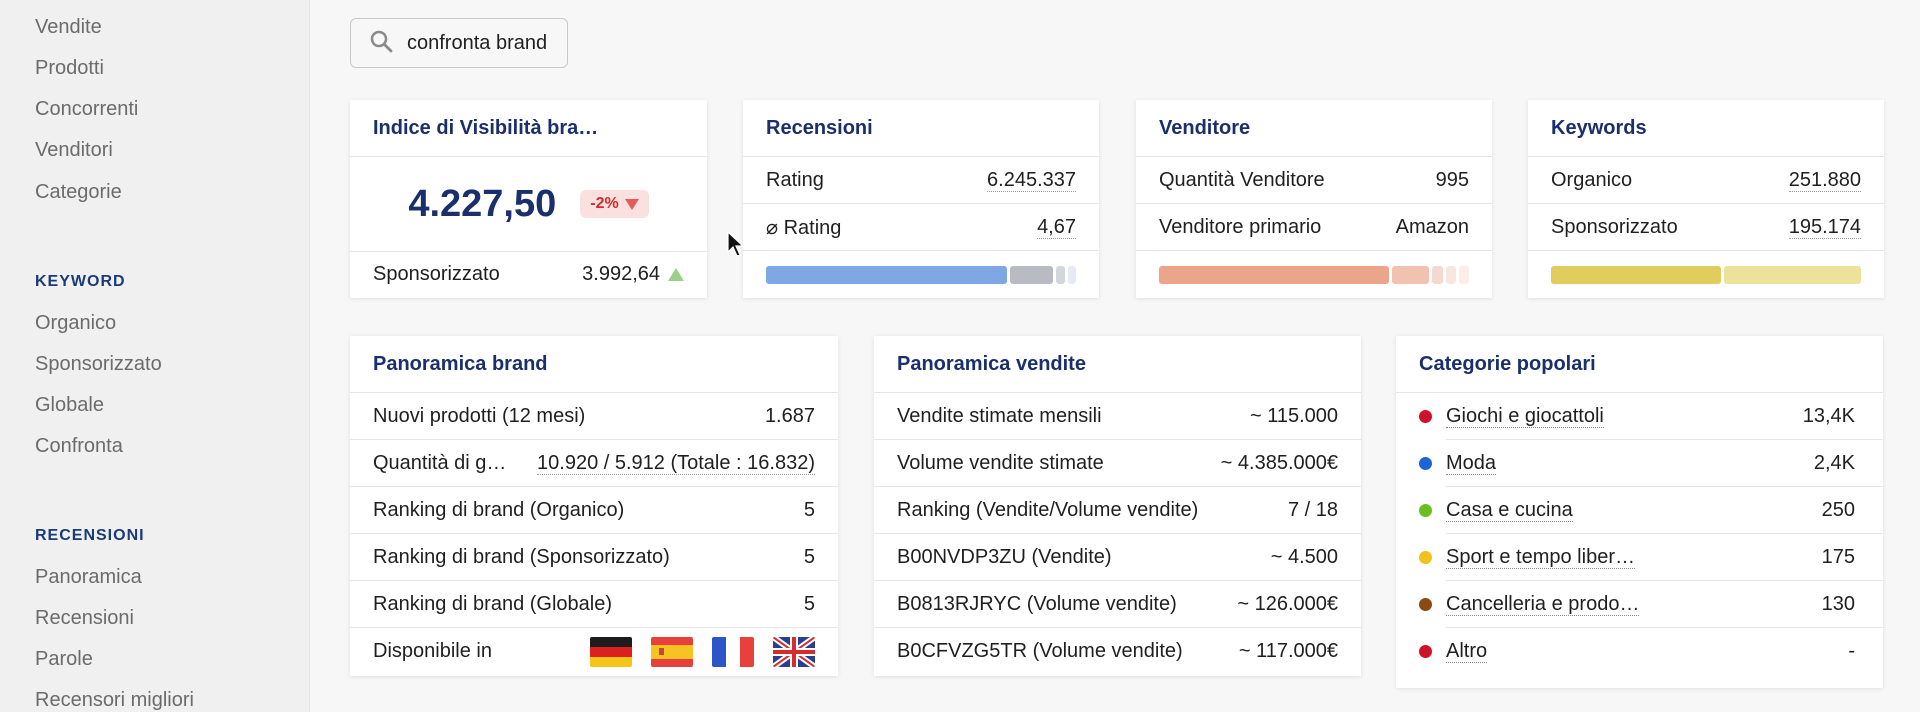 This screenshot has width=1920, height=712. What do you see at coordinates (1664, 604) in the screenshot?
I see `category-row-inner: Cancelleria e prodo… 130` at bounding box center [1664, 604].